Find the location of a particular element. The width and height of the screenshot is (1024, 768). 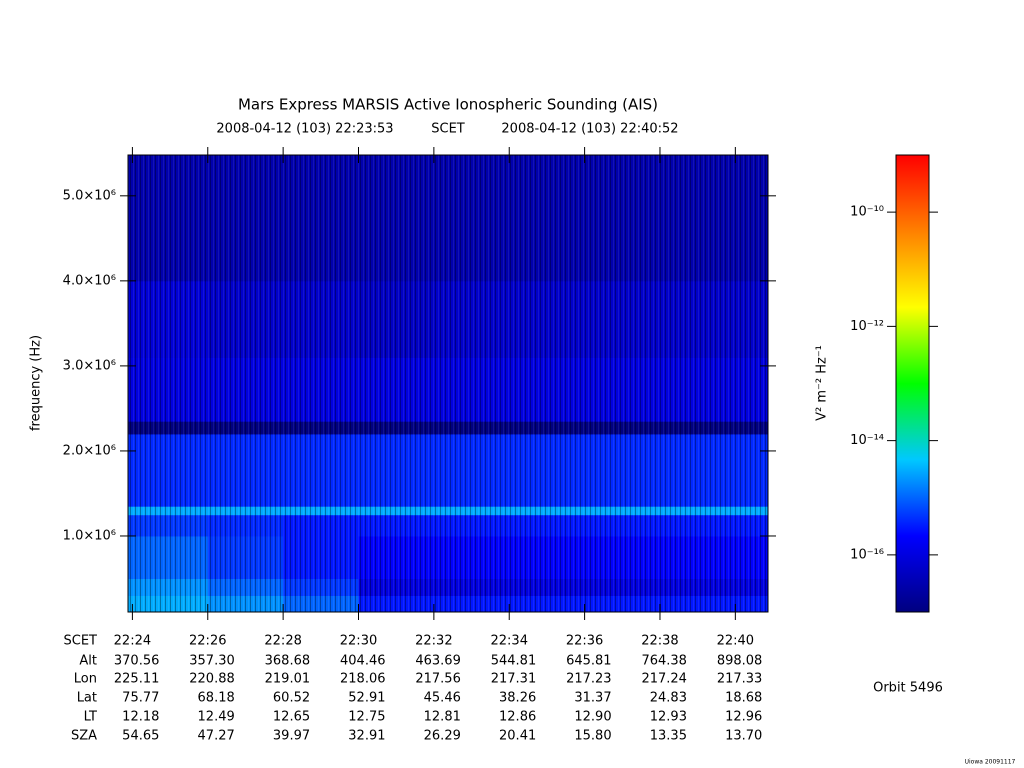

ephemeris-value: 12.93 is located at coordinates (668, 717).